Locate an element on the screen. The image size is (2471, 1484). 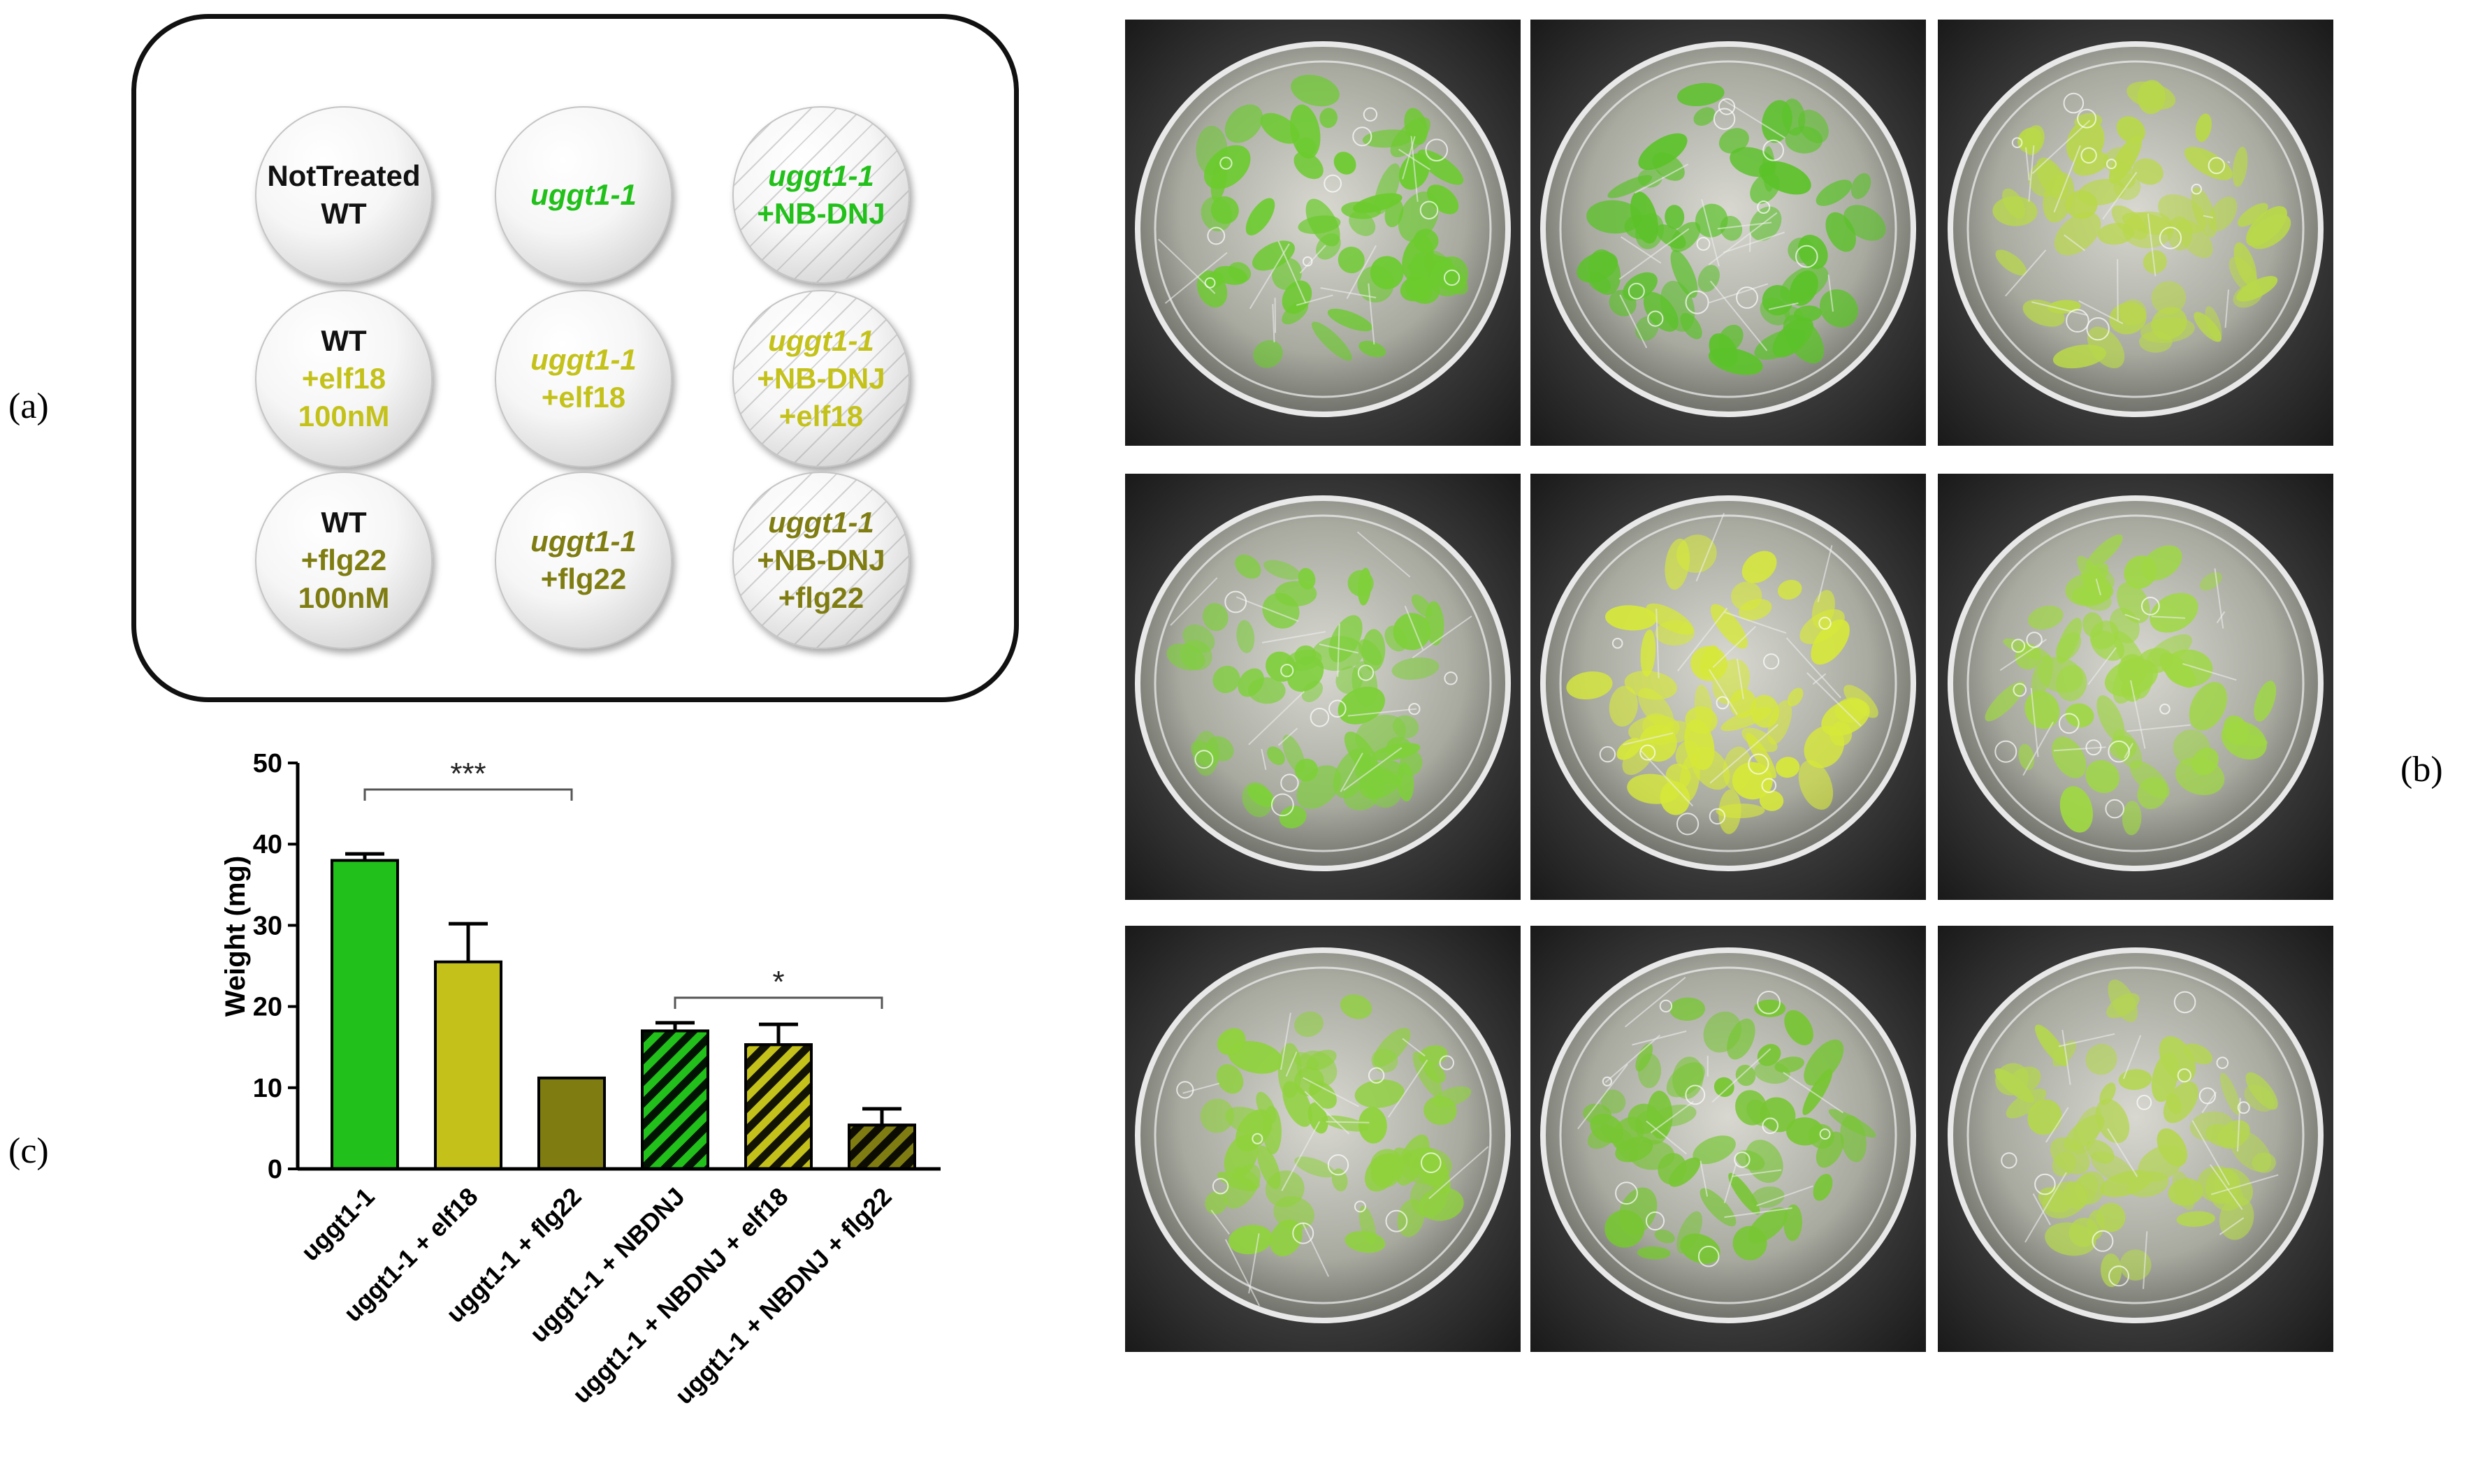
chart-y-axis-label: Weight (mg) is located at coordinates (235, 936).